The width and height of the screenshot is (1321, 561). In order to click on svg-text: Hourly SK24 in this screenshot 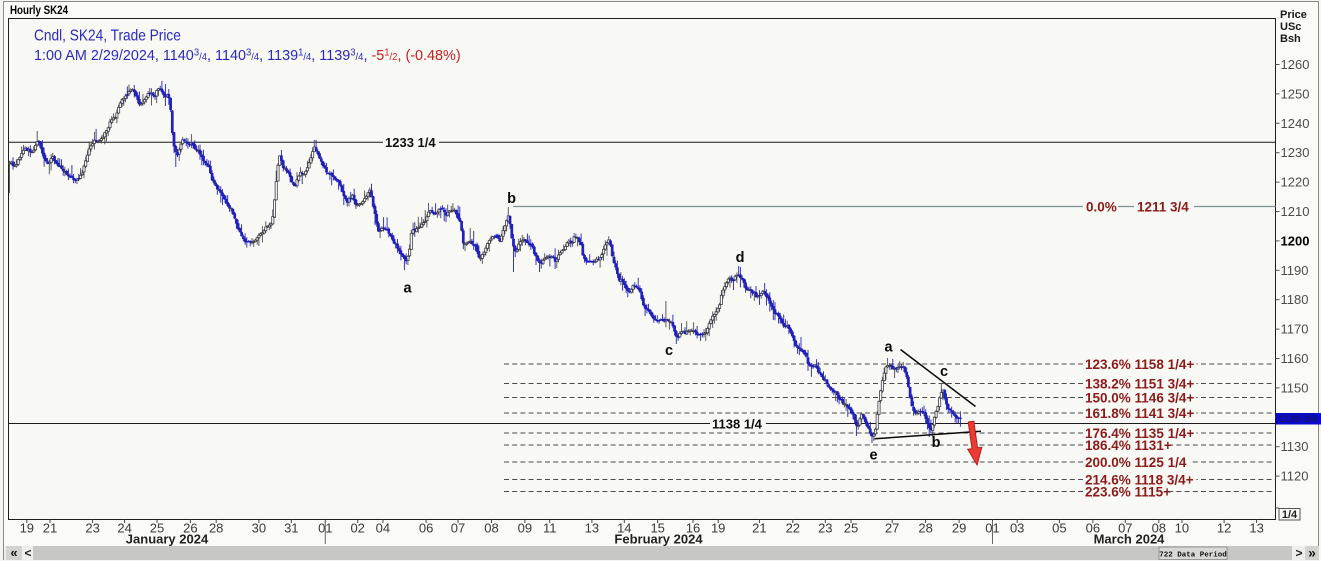, I will do `click(39, 10)`.